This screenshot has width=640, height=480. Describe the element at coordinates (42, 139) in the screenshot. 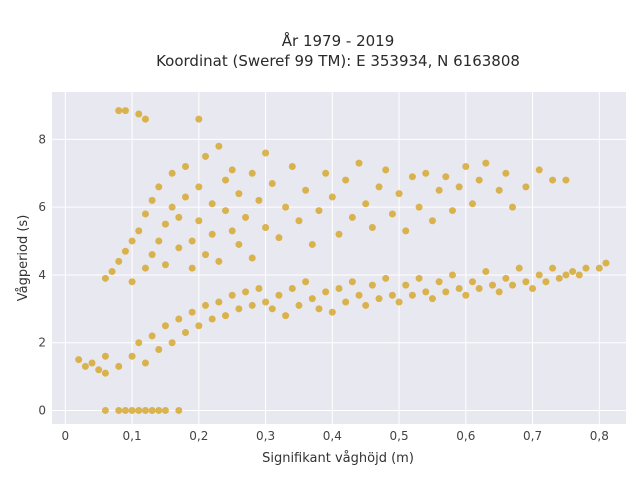

I see `y-tick-label: 8` at that location.